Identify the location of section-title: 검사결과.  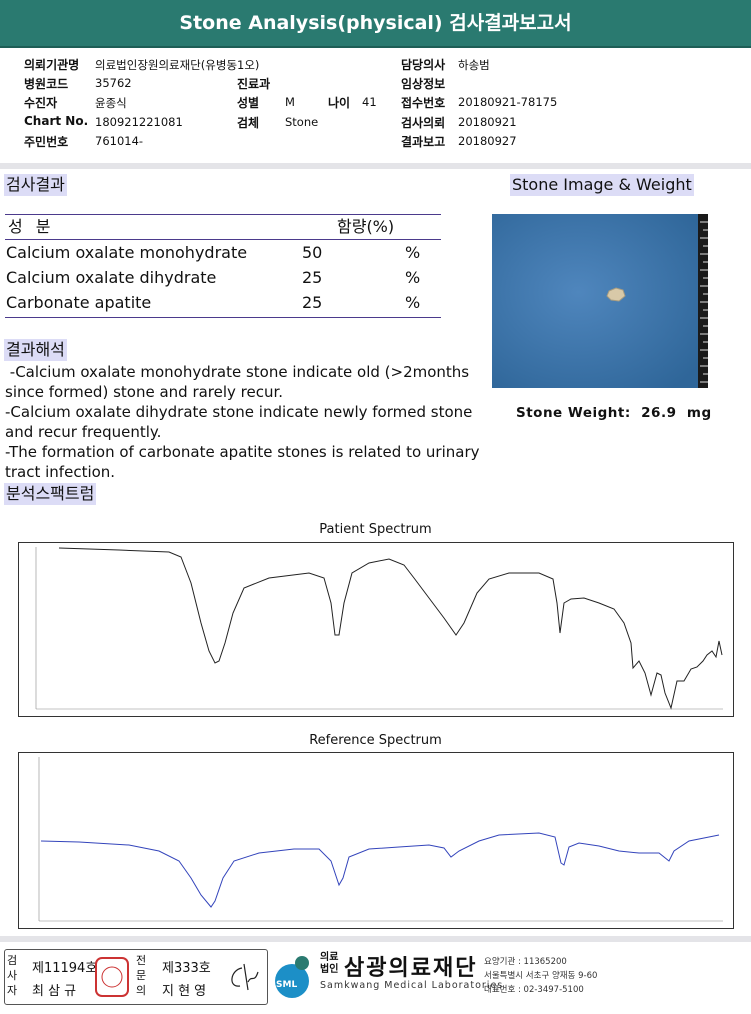
(35, 185).